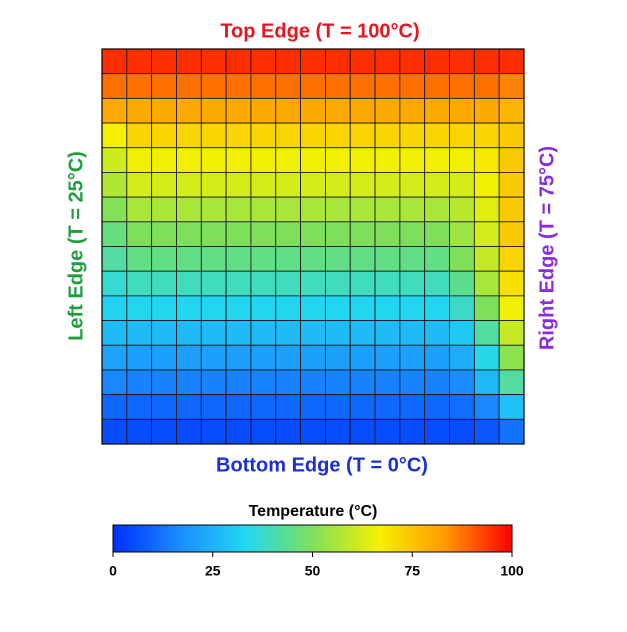 The height and width of the screenshot is (632, 627). What do you see at coordinates (76, 246) in the screenshot?
I see `left-label: Left Edge (T = 25°C)` at bounding box center [76, 246].